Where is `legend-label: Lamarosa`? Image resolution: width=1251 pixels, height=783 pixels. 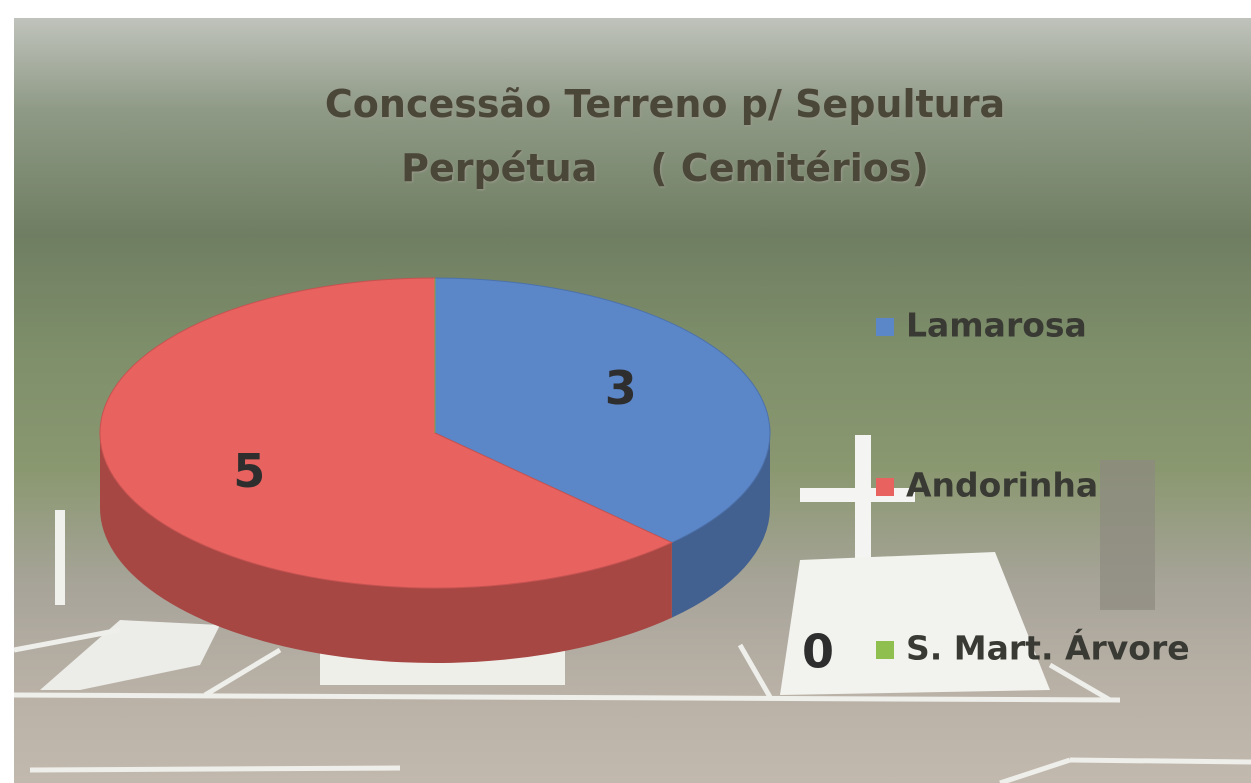
legend-label: Lamarosa is located at coordinates (996, 325).